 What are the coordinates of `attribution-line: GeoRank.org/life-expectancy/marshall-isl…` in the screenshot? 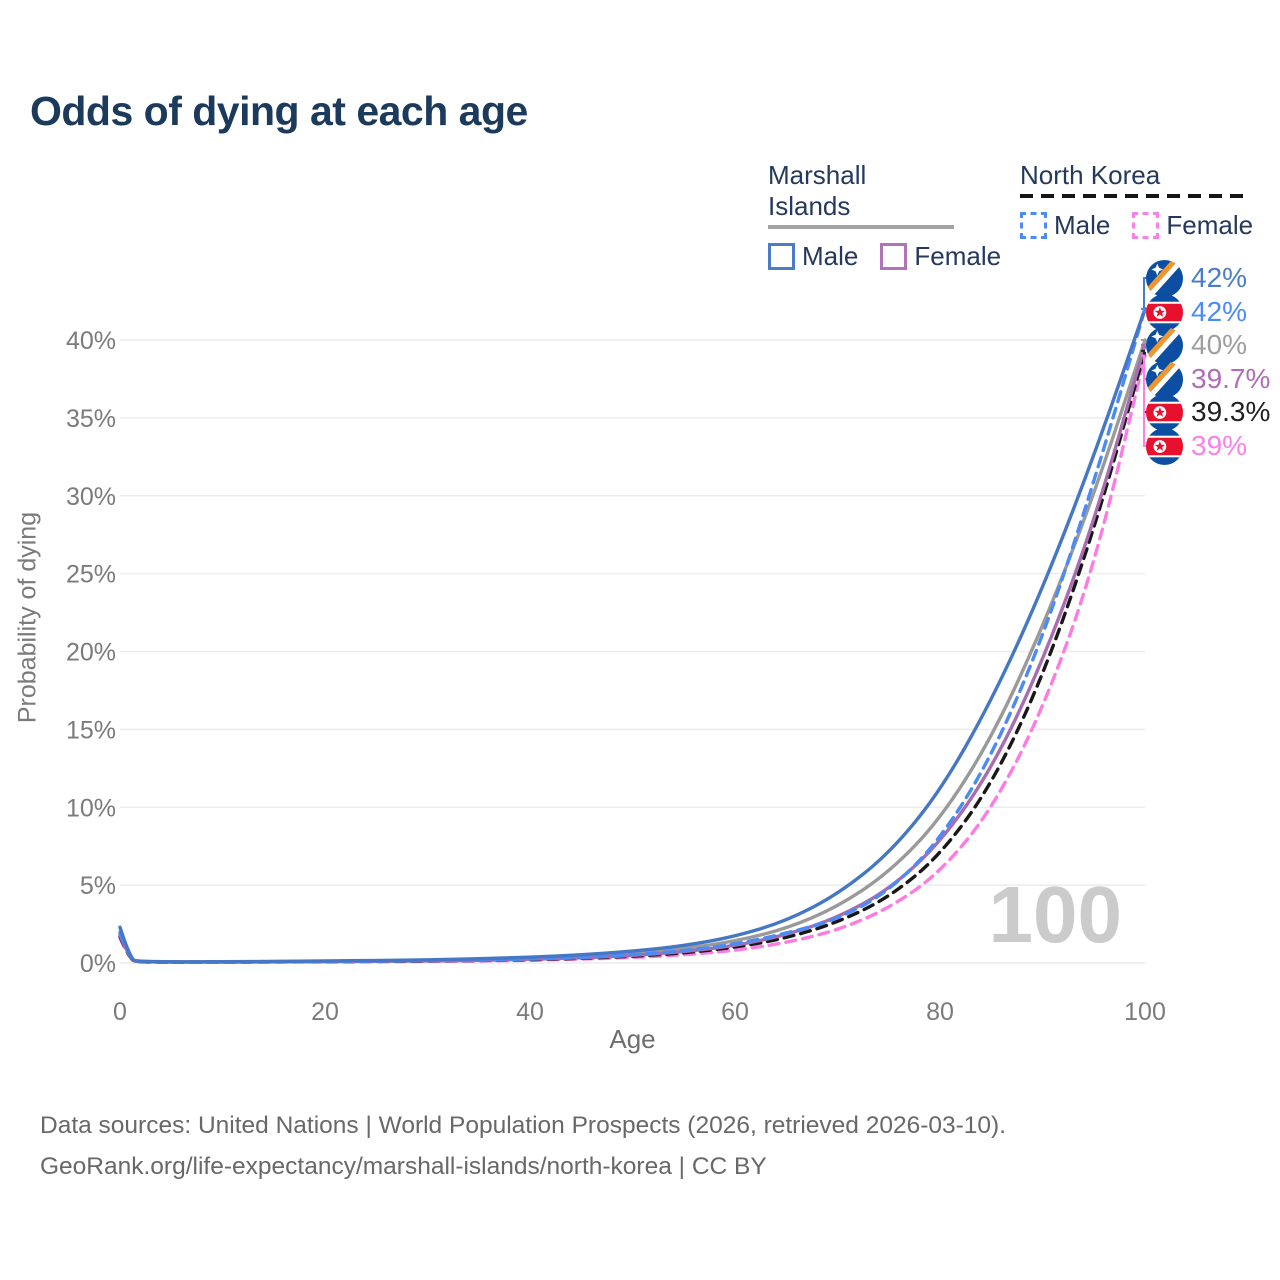 It's located at (403, 1166).